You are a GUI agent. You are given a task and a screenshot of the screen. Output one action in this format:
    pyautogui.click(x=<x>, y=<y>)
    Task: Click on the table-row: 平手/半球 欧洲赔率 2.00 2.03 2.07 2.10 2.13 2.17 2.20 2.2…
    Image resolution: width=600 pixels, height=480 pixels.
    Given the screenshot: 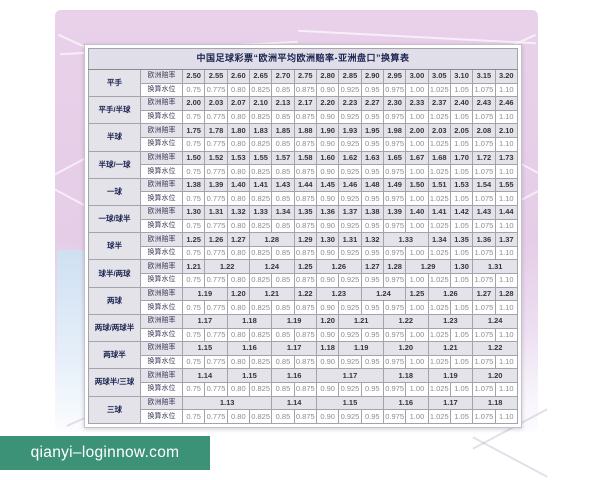 What is the action you would take?
    pyautogui.click(x=303, y=110)
    